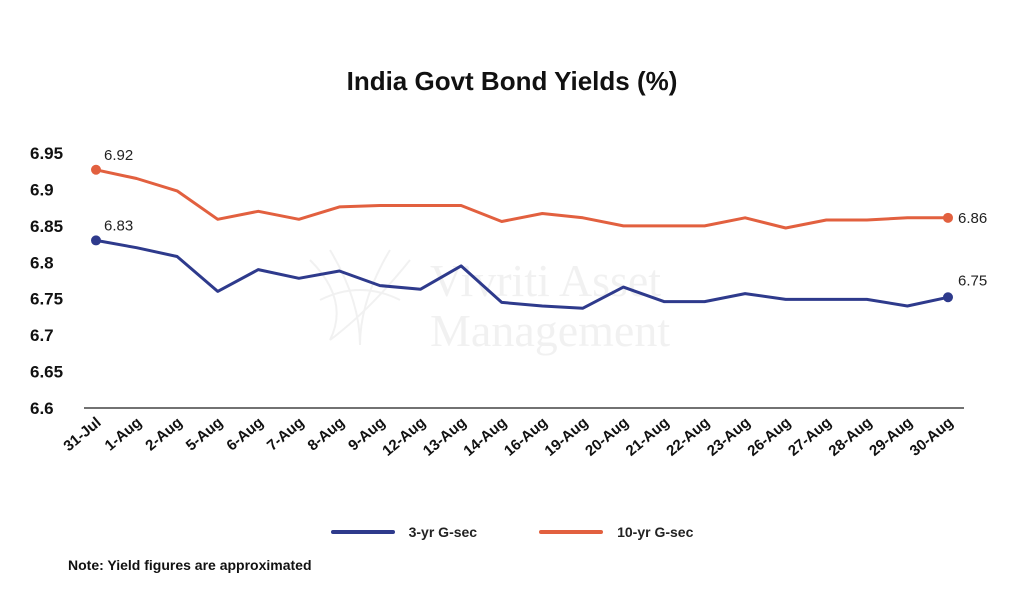 Image resolution: width=1024 pixels, height=614 pixels. Describe the element at coordinates (567, 437) in the screenshot. I see `x-tick-label: 19-Aug` at that location.